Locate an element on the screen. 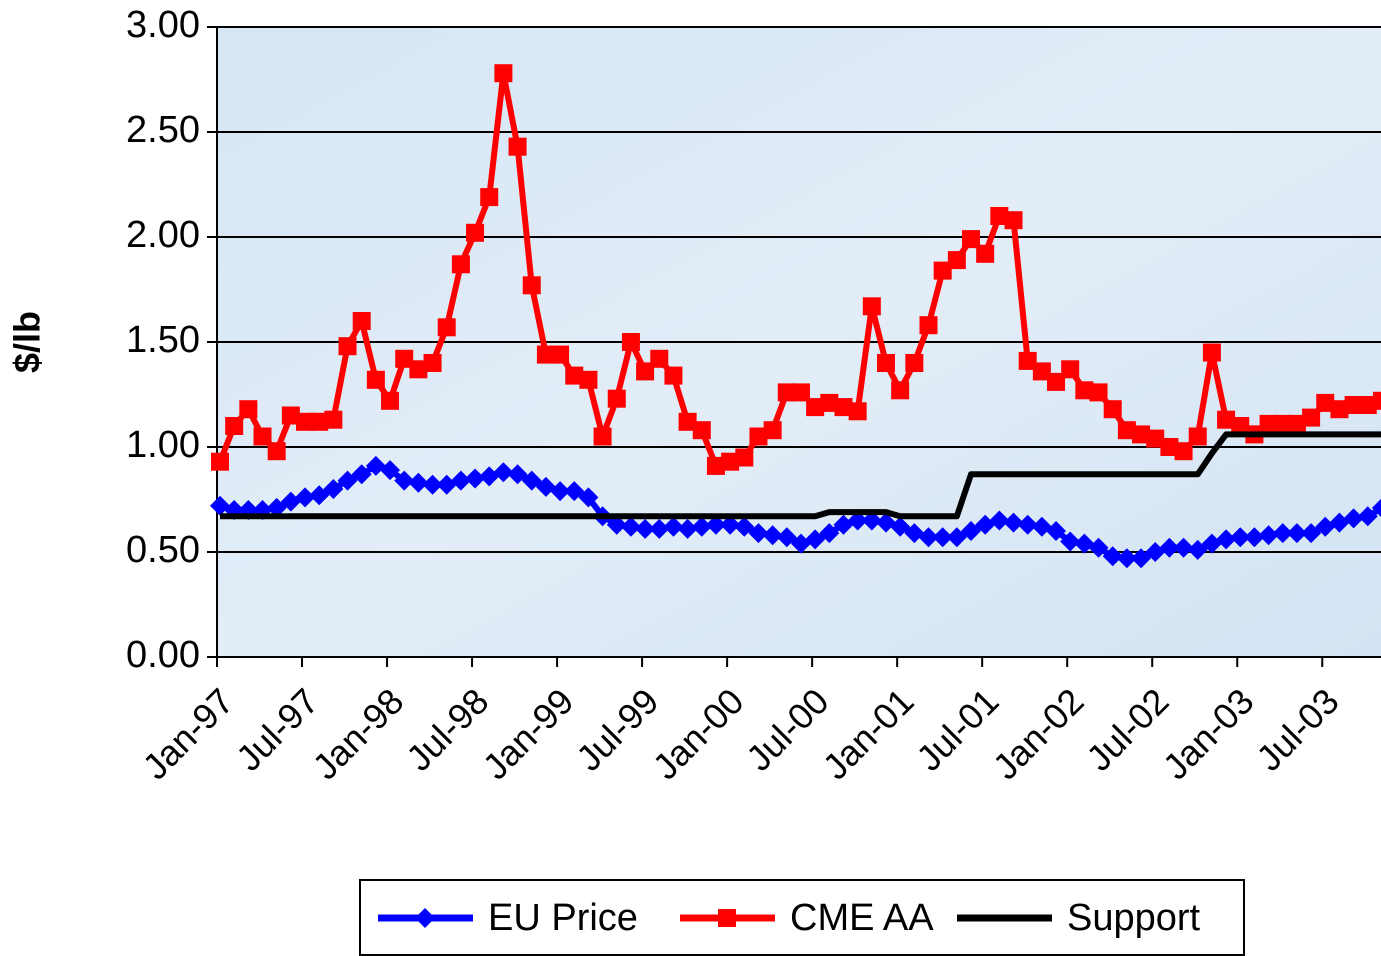 The image size is (1381, 956). legend-label: CME AA is located at coordinates (862, 918).